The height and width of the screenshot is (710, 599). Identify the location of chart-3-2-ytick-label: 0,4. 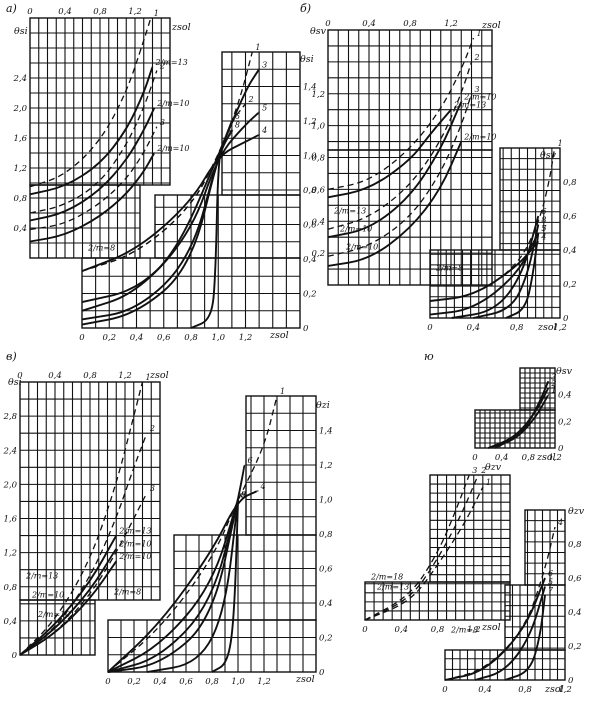
(575, 613).